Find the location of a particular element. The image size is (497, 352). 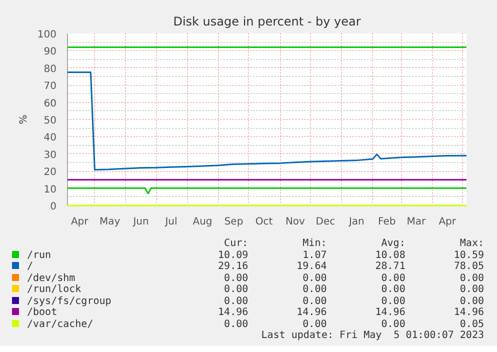

text: 10.08 is located at coordinates (390, 255).